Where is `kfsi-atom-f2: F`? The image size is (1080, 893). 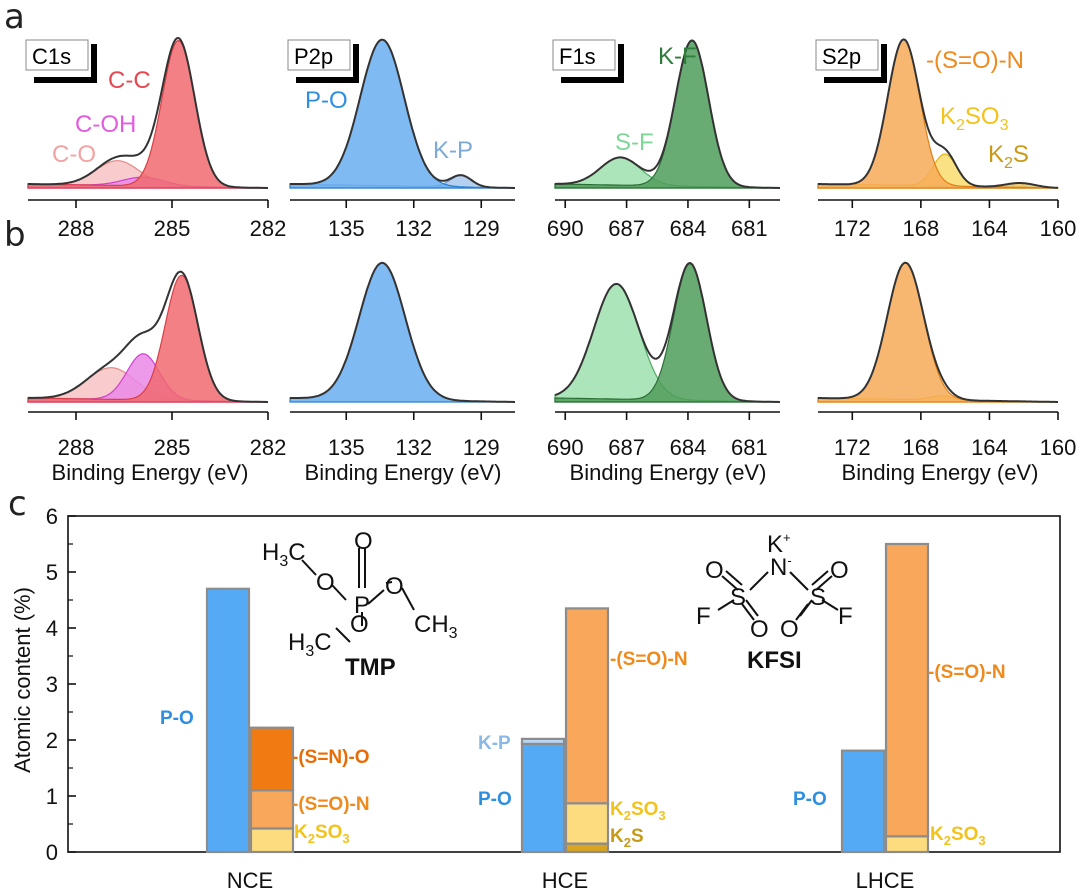 kfsi-atom-f2: F is located at coordinates (845, 616).